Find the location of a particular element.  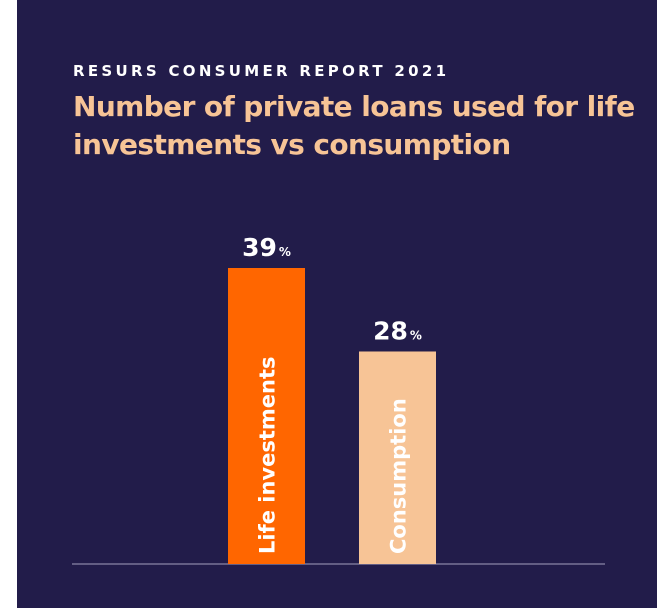

category-label-consumption: Consumption is located at coordinates (399, 476).